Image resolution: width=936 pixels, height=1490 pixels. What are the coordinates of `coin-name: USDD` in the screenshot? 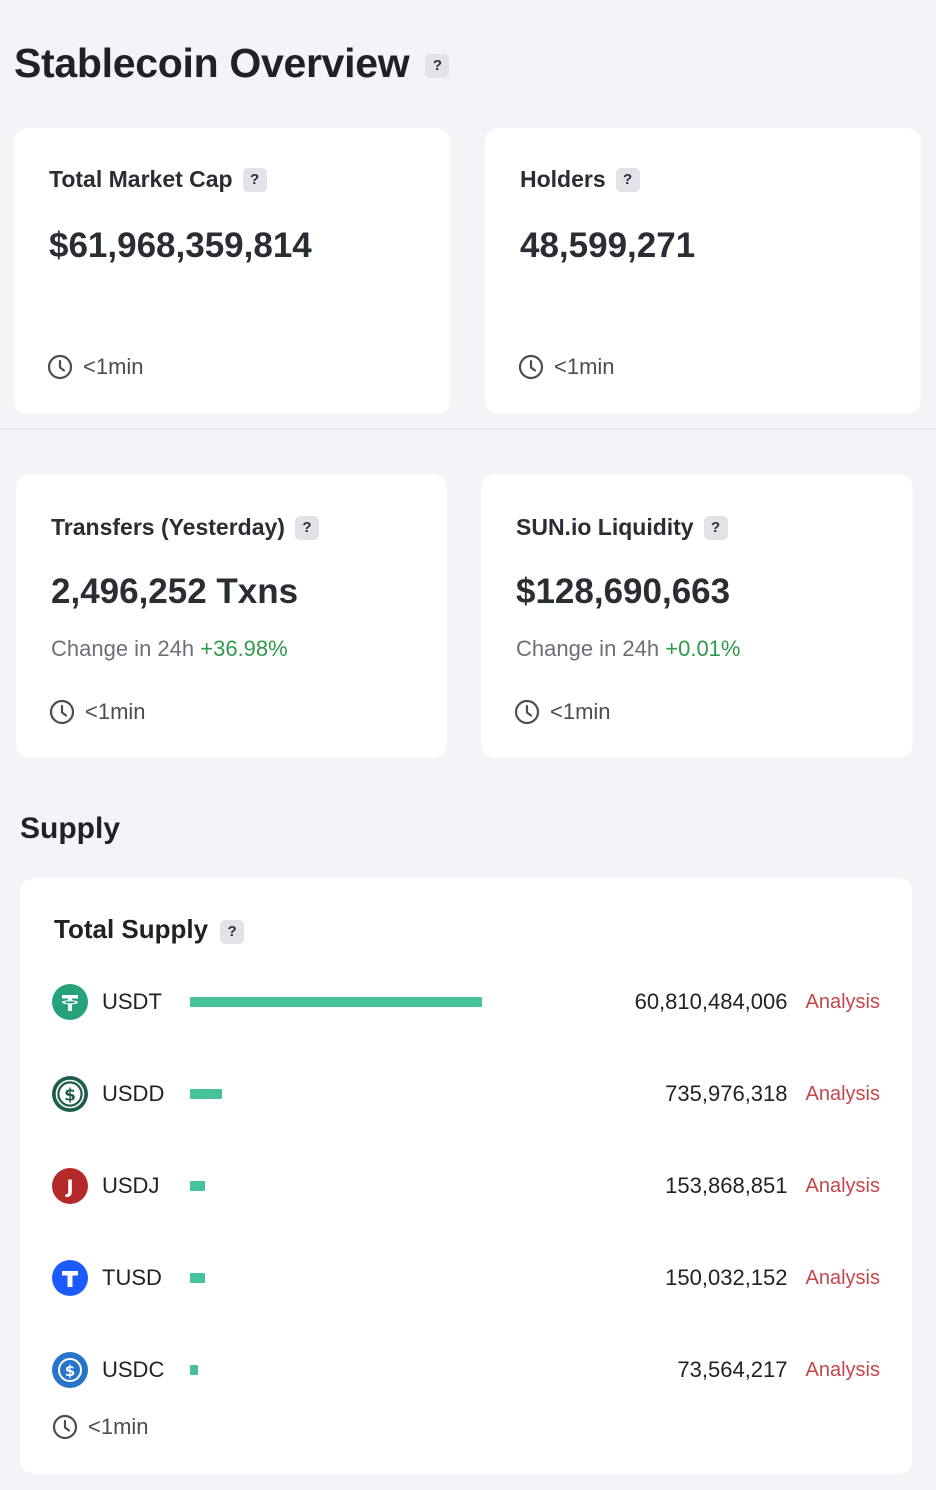 It's located at (133, 1093).